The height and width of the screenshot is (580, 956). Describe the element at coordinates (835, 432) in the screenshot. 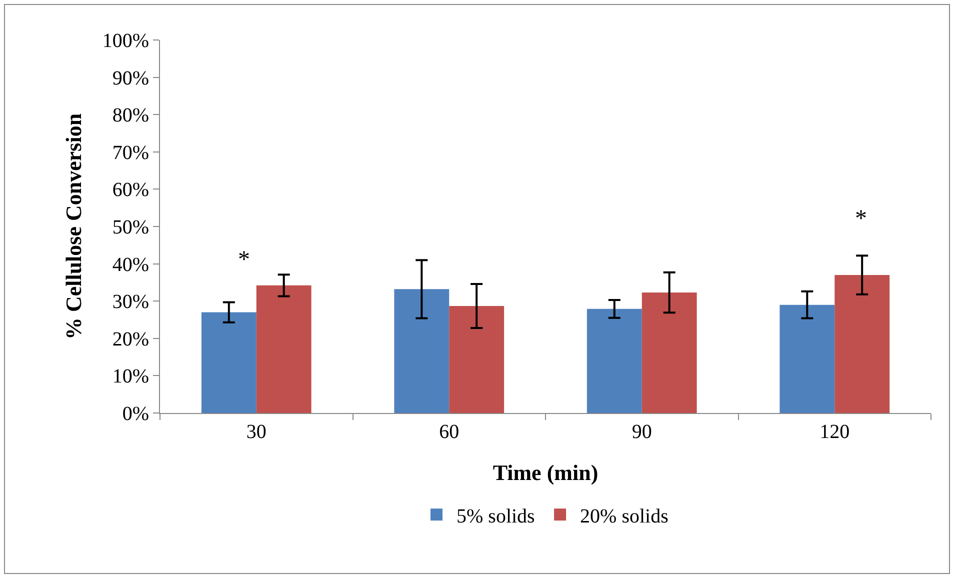

I see `x-tick-label: 120` at that location.